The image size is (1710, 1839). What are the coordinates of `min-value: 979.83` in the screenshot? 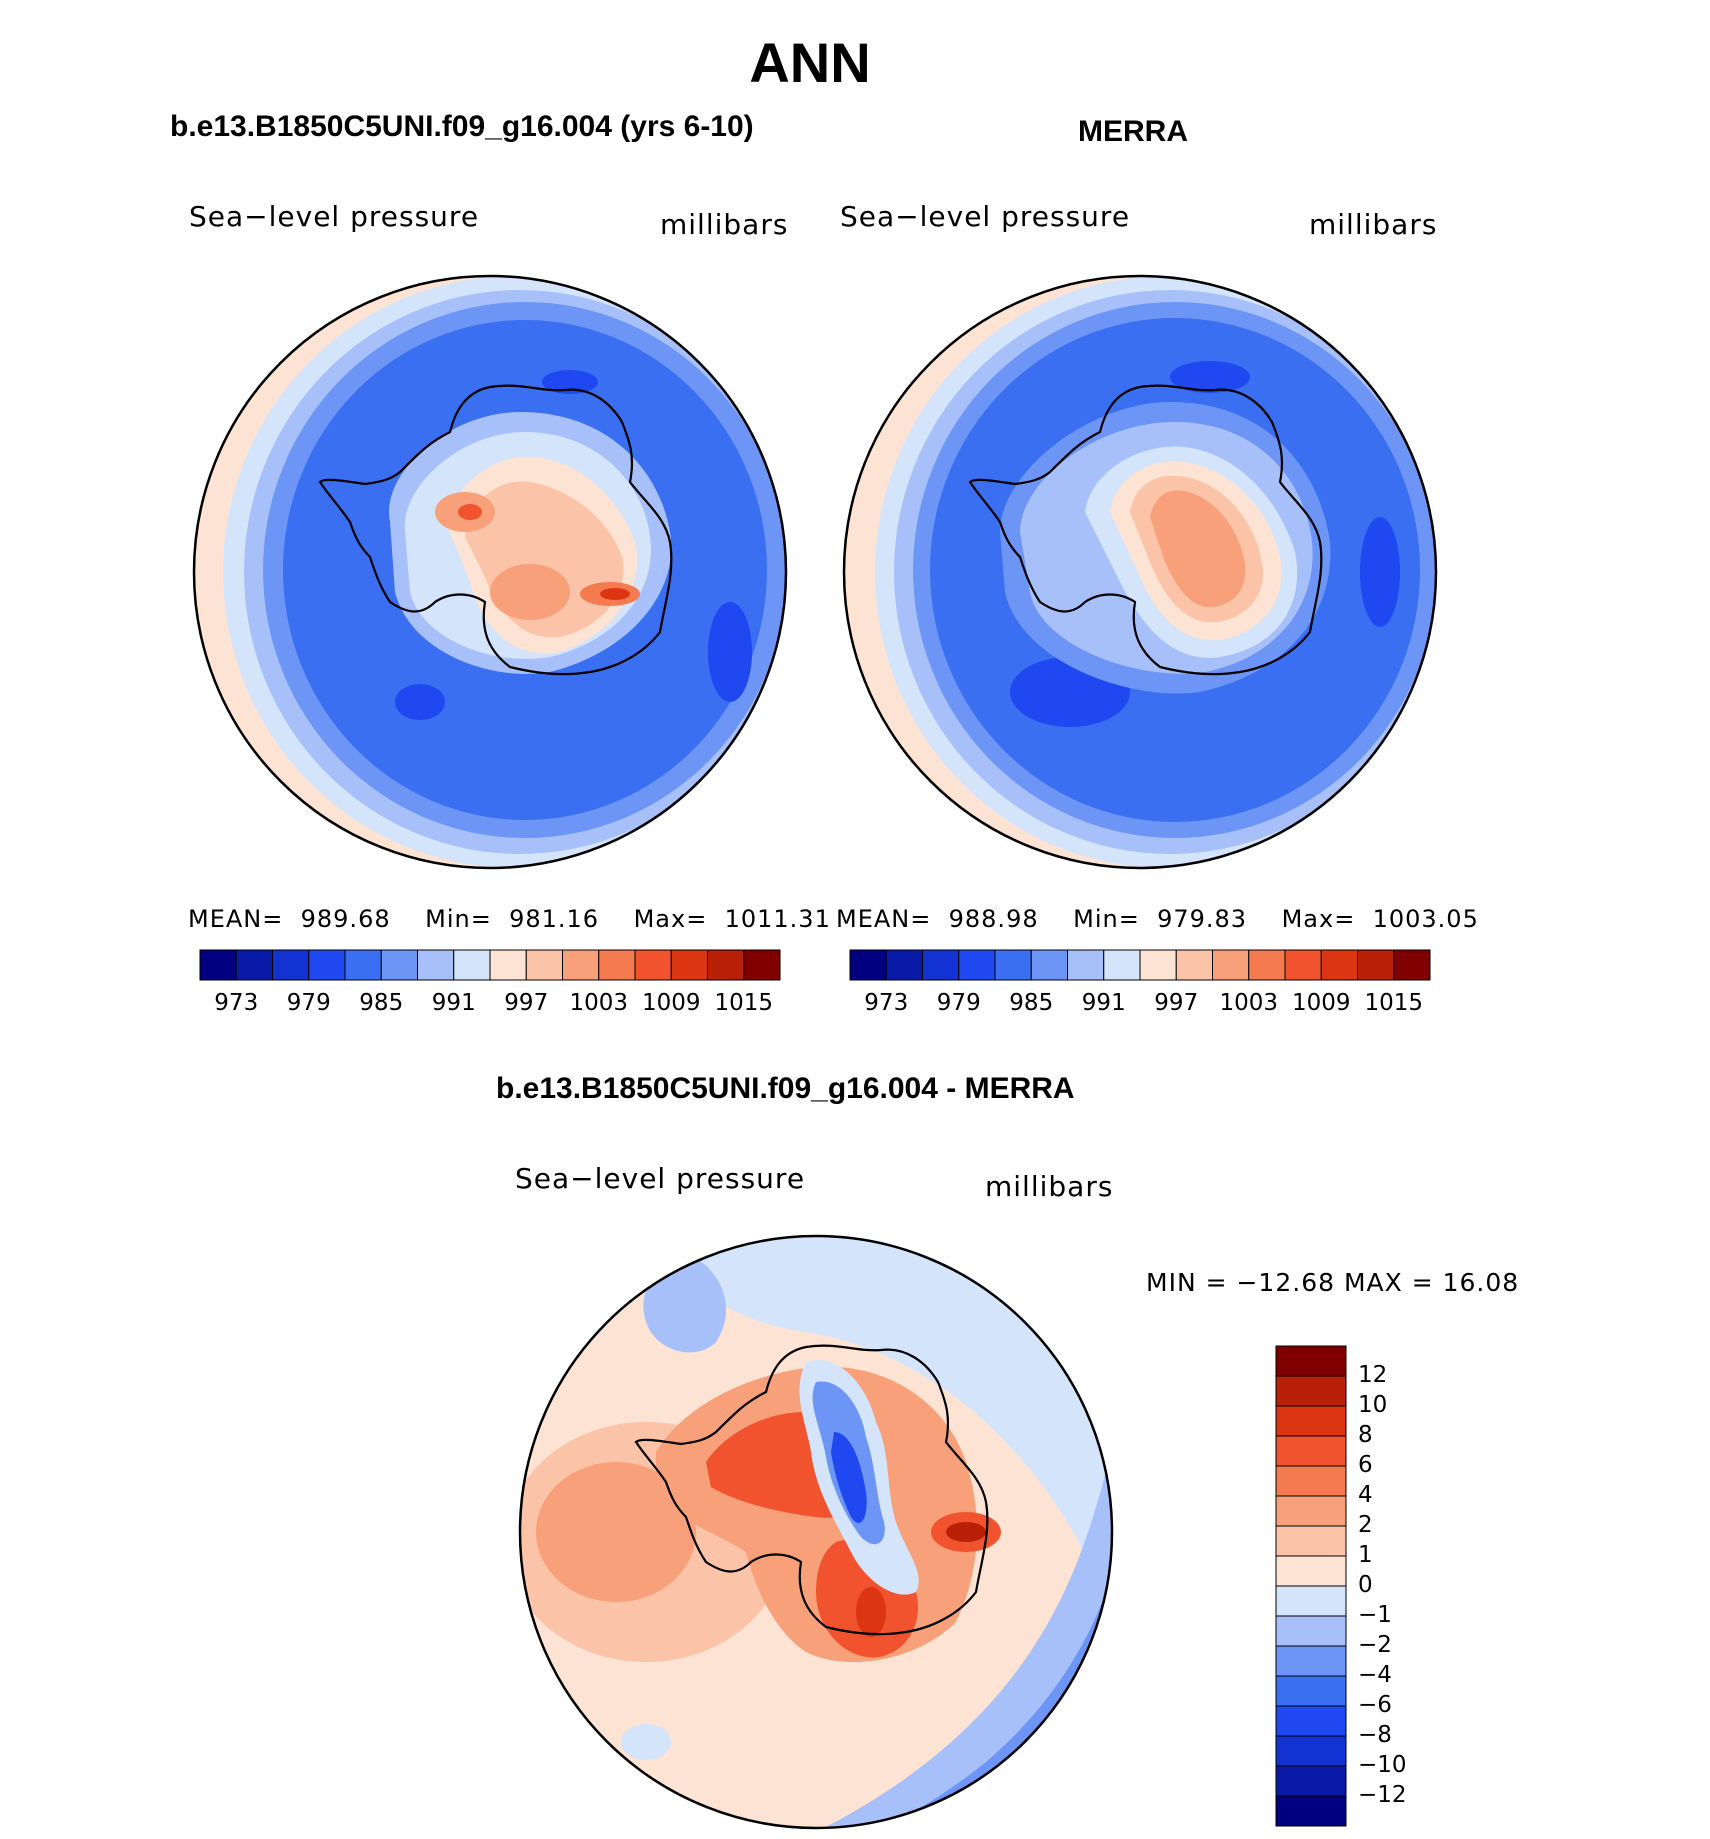 It's located at (1202, 919).